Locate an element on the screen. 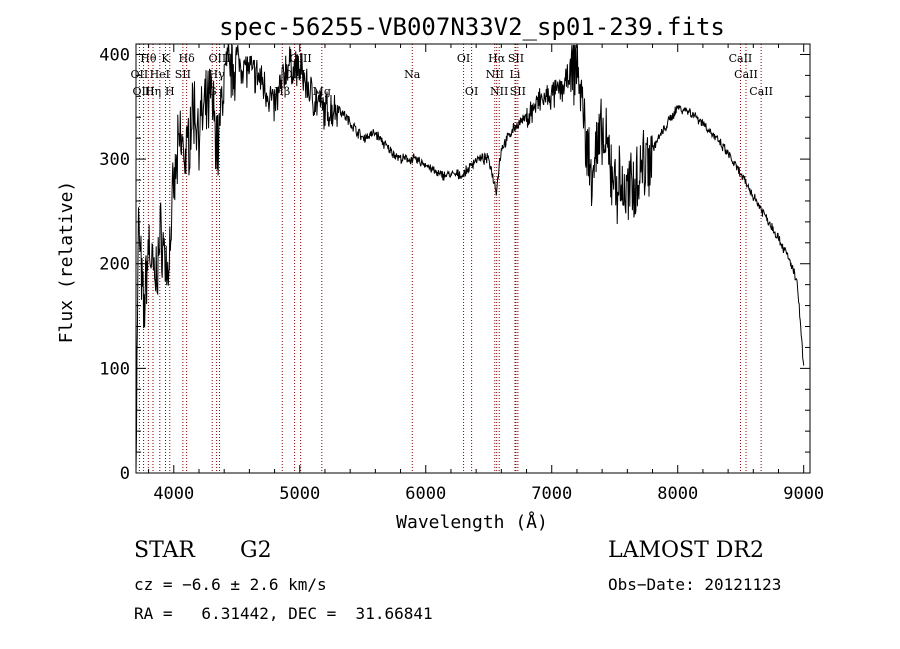 This screenshot has width=900, height=649. y-tick-label: 200 is located at coordinates (114, 265).